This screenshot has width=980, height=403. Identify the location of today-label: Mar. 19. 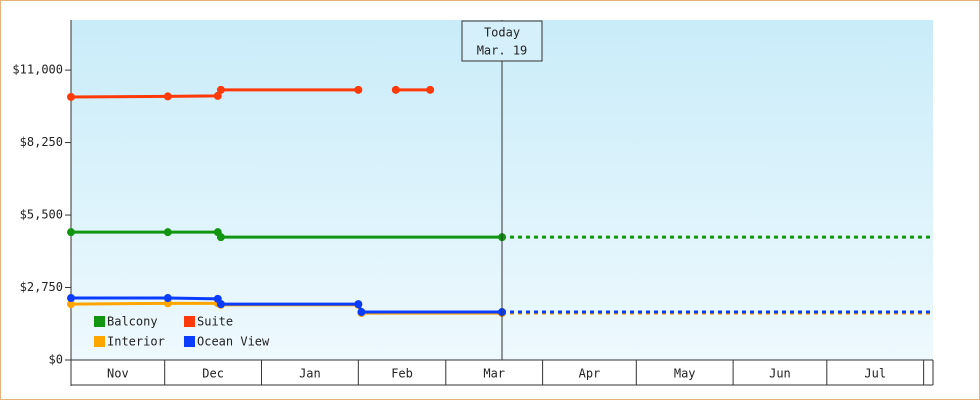
(502, 51).